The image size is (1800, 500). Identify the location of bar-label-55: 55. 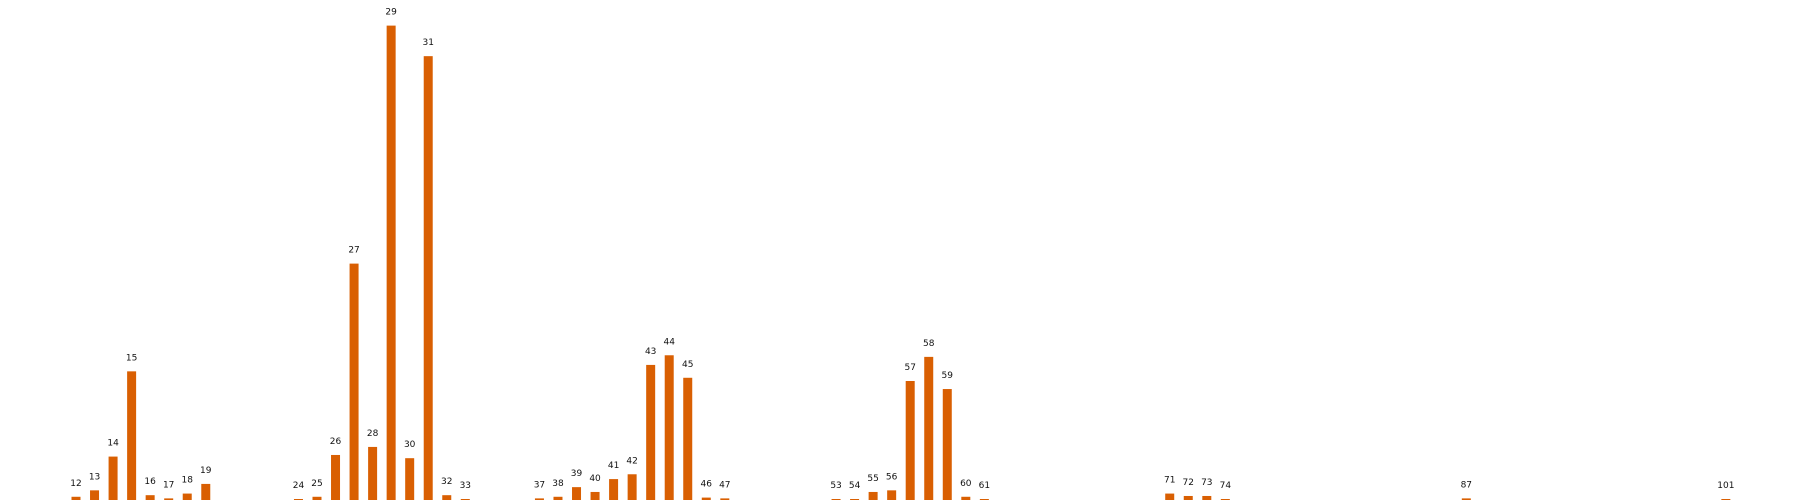
(872, 479).